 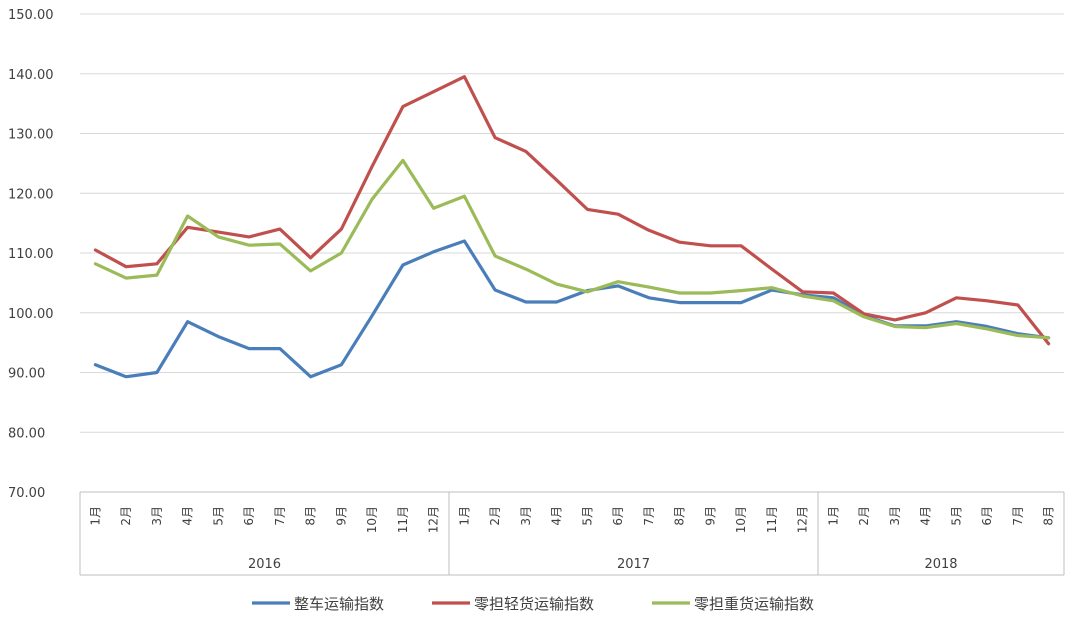 What do you see at coordinates (31, 194) in the screenshot?
I see `y-tick-label: 120.00` at bounding box center [31, 194].